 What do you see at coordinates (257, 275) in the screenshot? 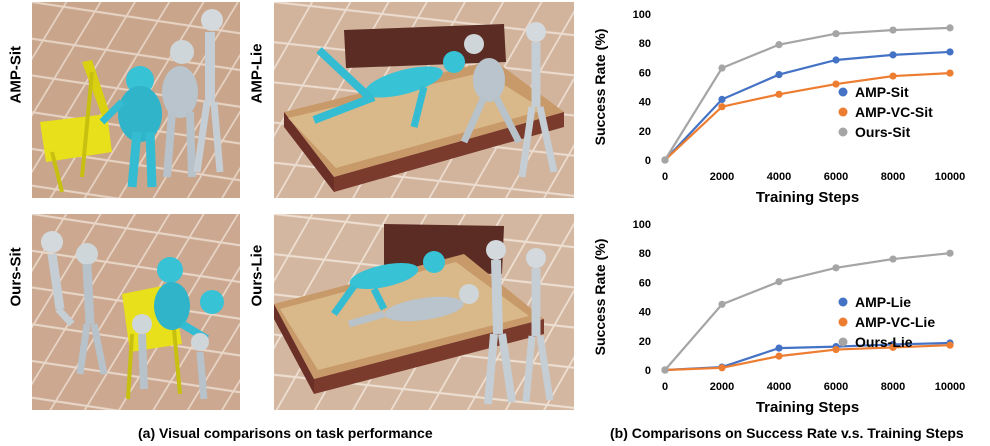
I see `scene-label-ours-lie: Ours-Lie` at bounding box center [257, 275].